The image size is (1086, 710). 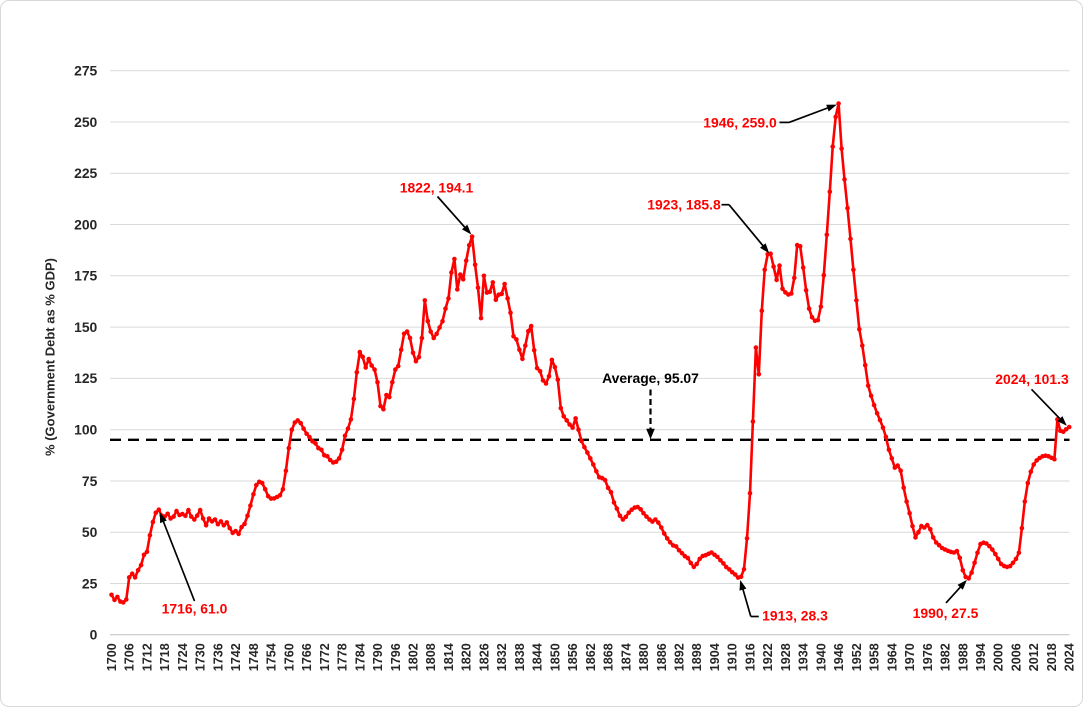 What do you see at coordinates (644, 657) in the screenshot?
I see `svg-text: 1880` at bounding box center [644, 657].